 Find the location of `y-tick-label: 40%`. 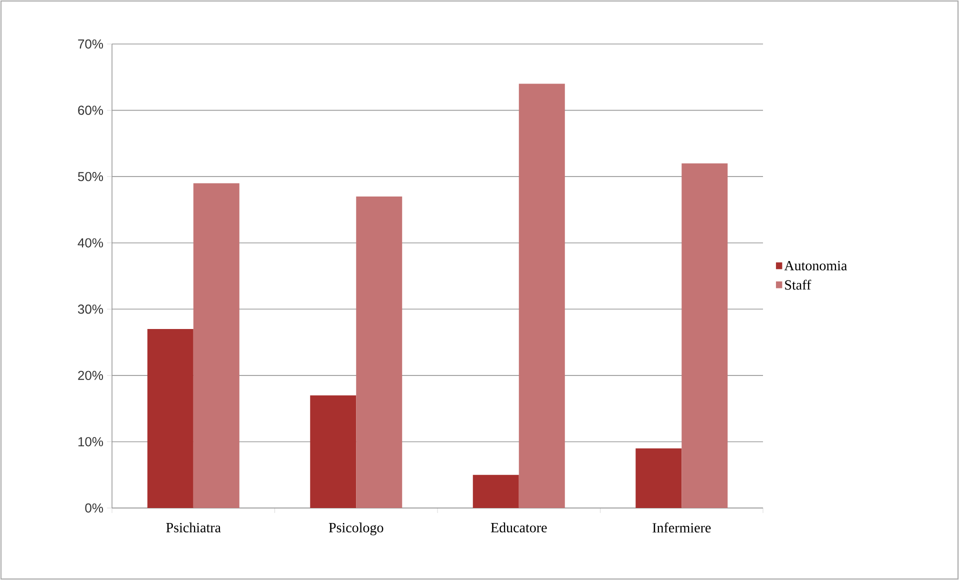

y-tick-label: 40% is located at coordinates (91, 243).